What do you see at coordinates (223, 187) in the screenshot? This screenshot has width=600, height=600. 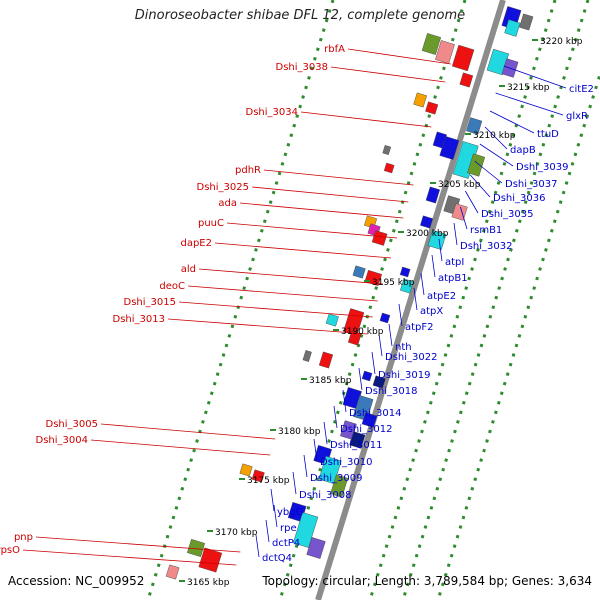 I see `left-label: Dshi_3025` at bounding box center [223, 187].